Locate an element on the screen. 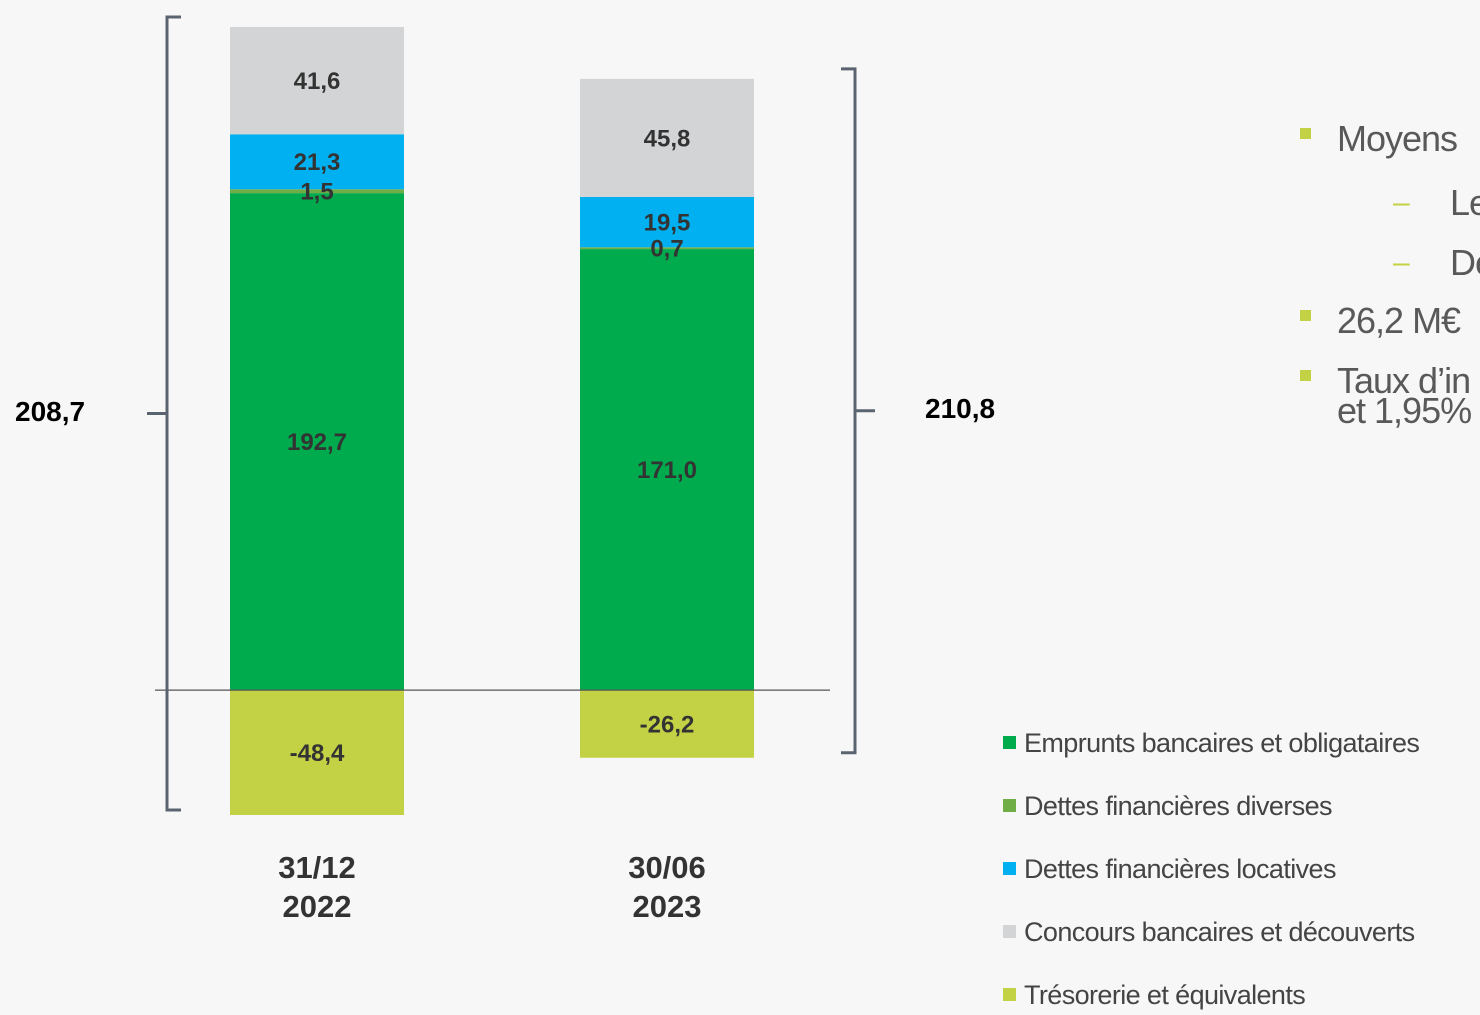 The image size is (1480, 1015). value-label: 41,6 is located at coordinates (317, 81).